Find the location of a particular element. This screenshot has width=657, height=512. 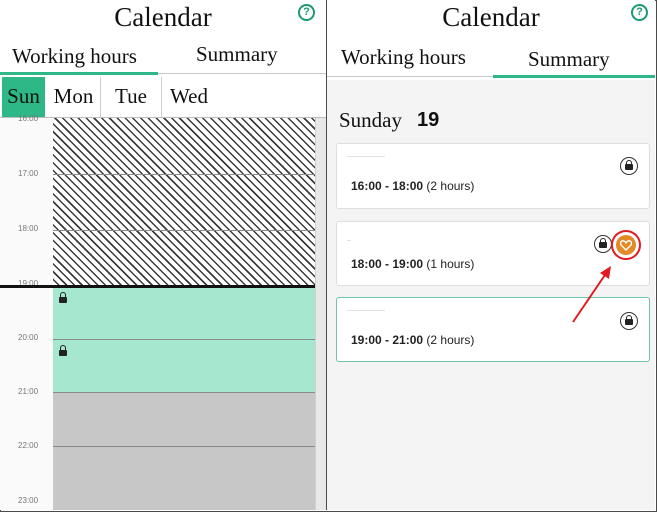

day-tab-wed: Wed is located at coordinates (189, 96).